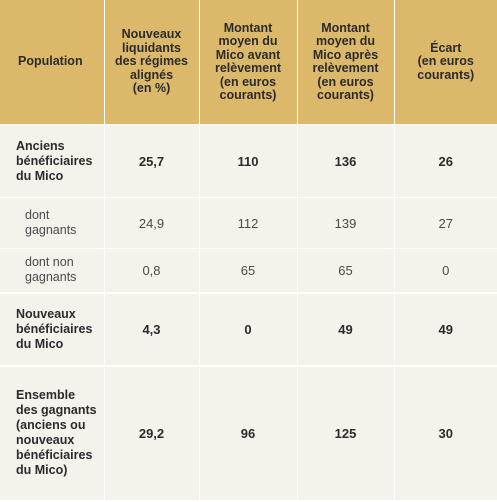 This screenshot has width=497, height=502. I want to click on header-difference: Écart (en euros courants), so click(445, 62).